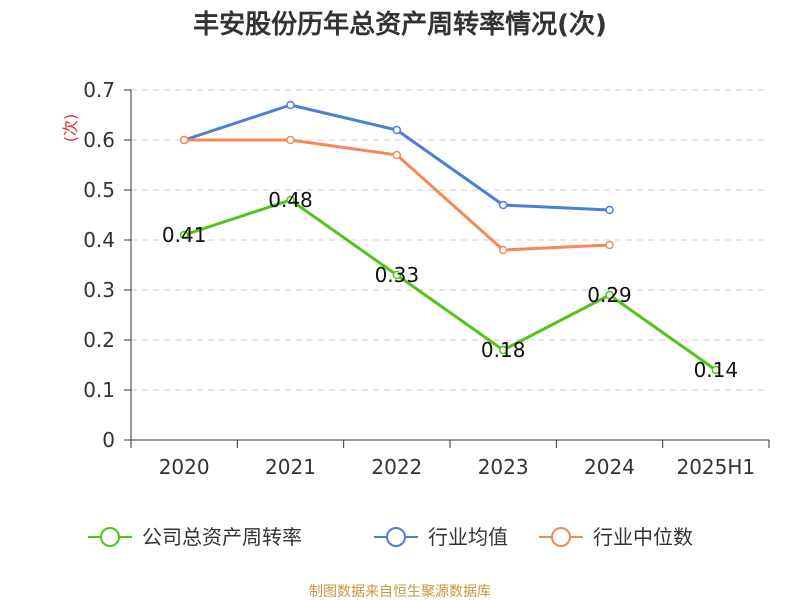 The height and width of the screenshot is (600, 800). Describe the element at coordinates (99, 390) in the screenshot. I see `y-tick-label: 0.1` at that location.